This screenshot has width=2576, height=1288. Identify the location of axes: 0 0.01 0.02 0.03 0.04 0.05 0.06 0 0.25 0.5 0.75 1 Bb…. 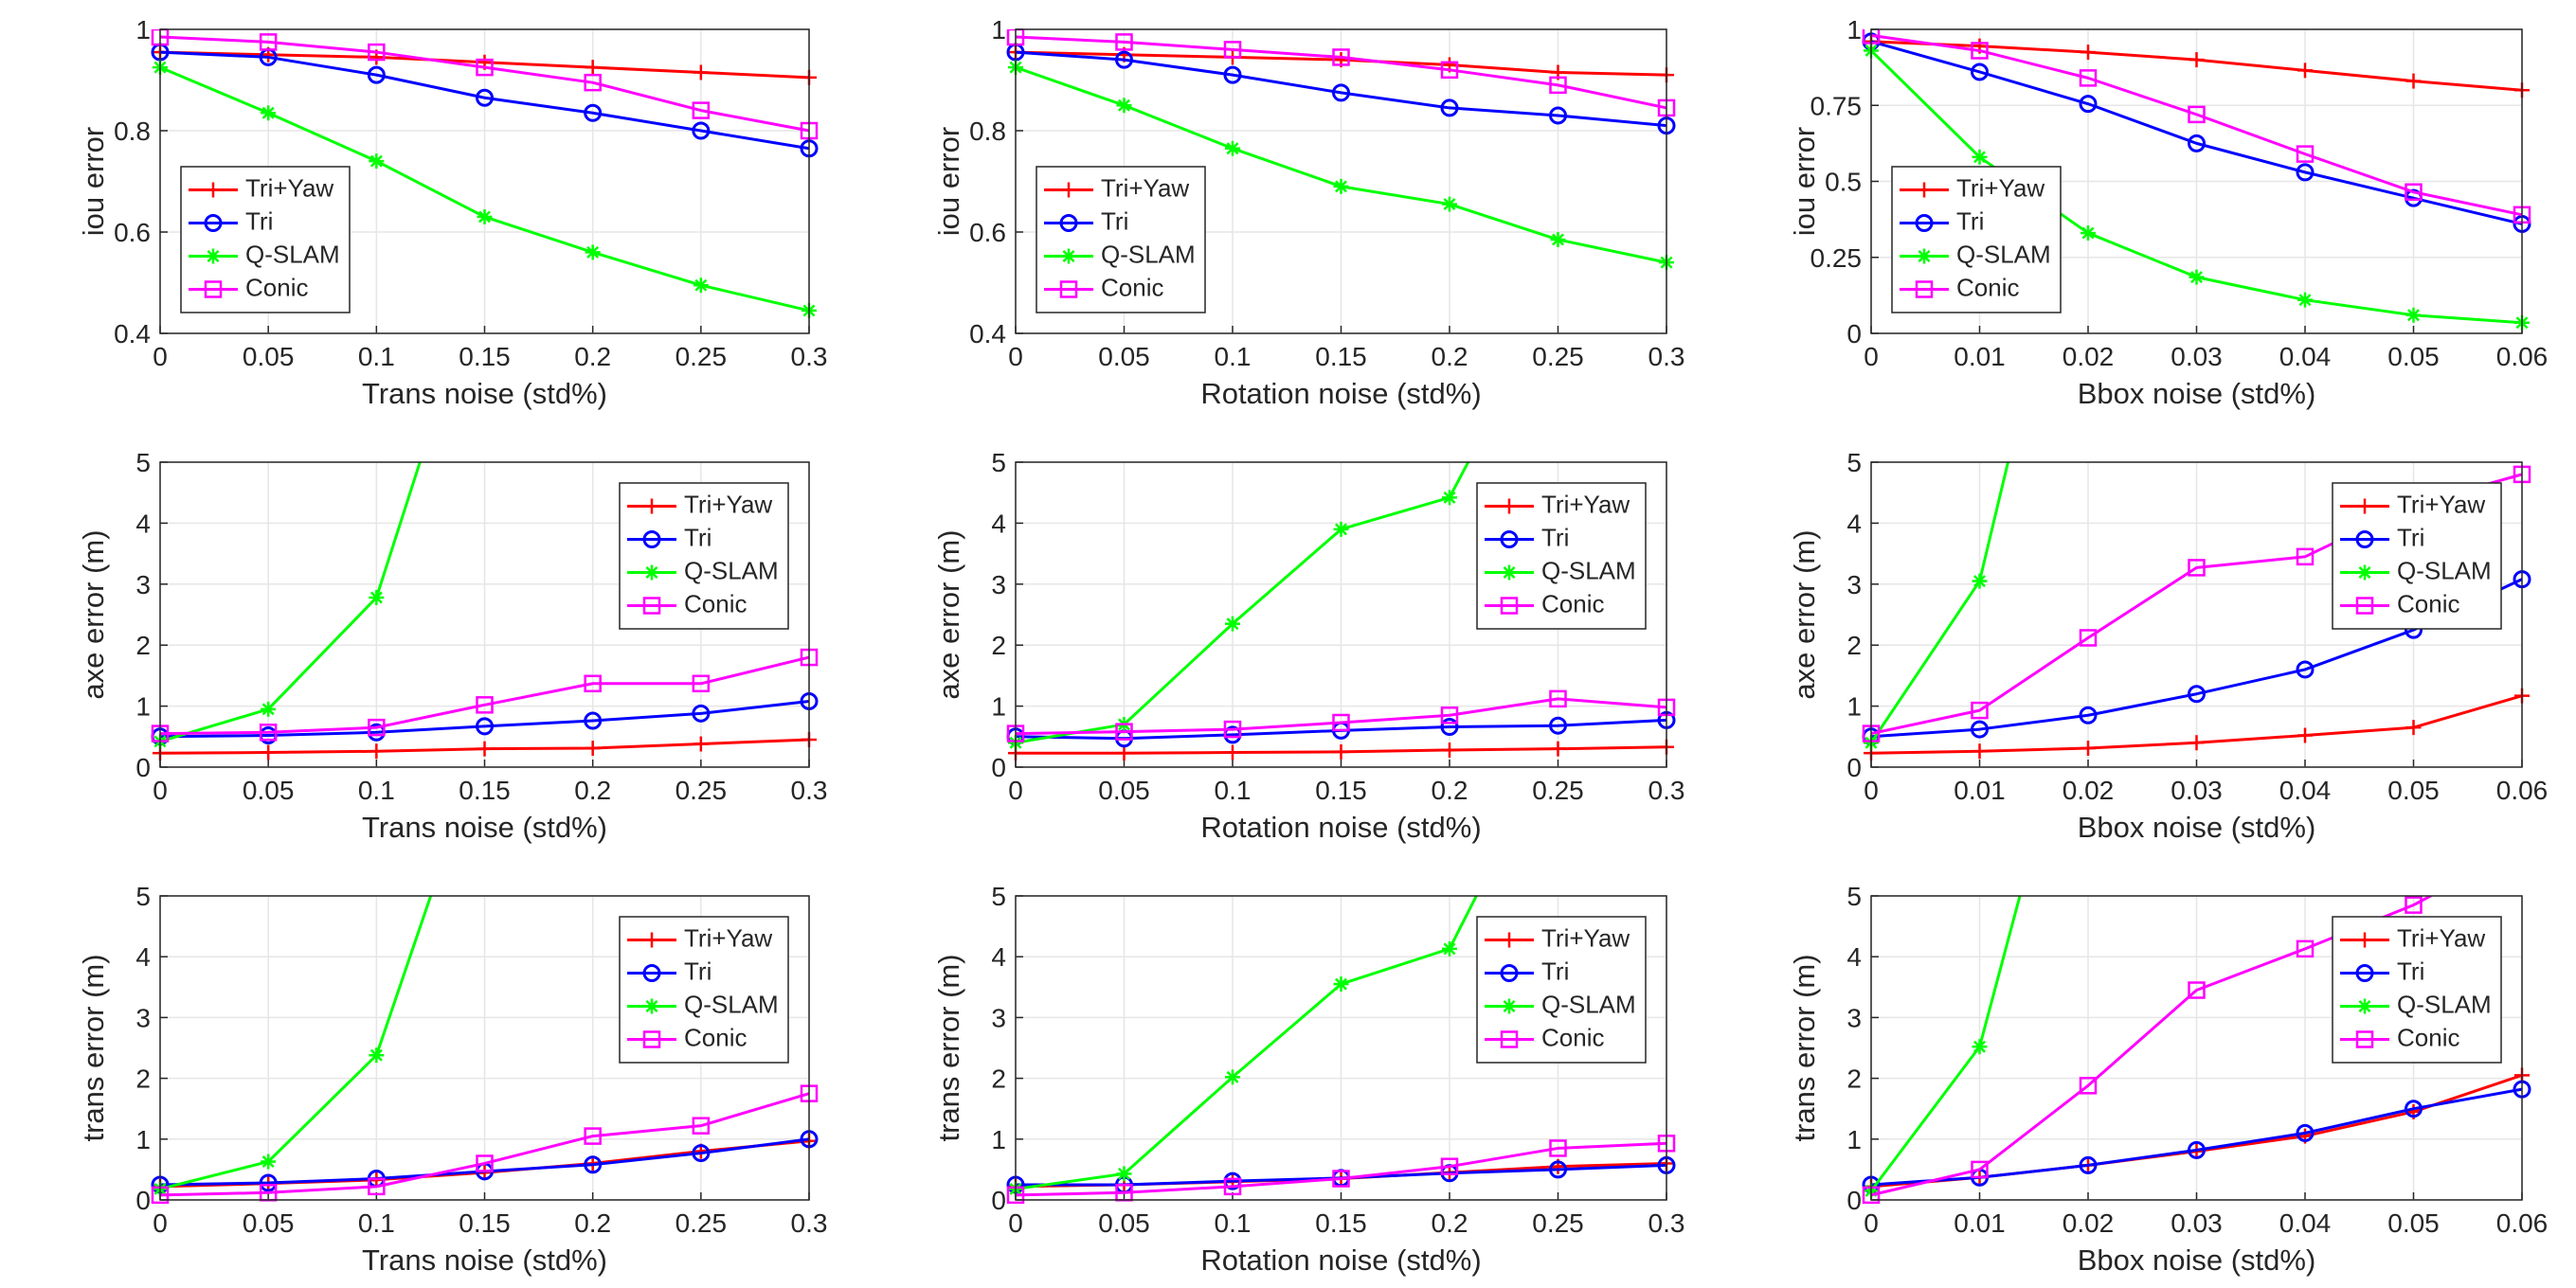
(2168, 212).